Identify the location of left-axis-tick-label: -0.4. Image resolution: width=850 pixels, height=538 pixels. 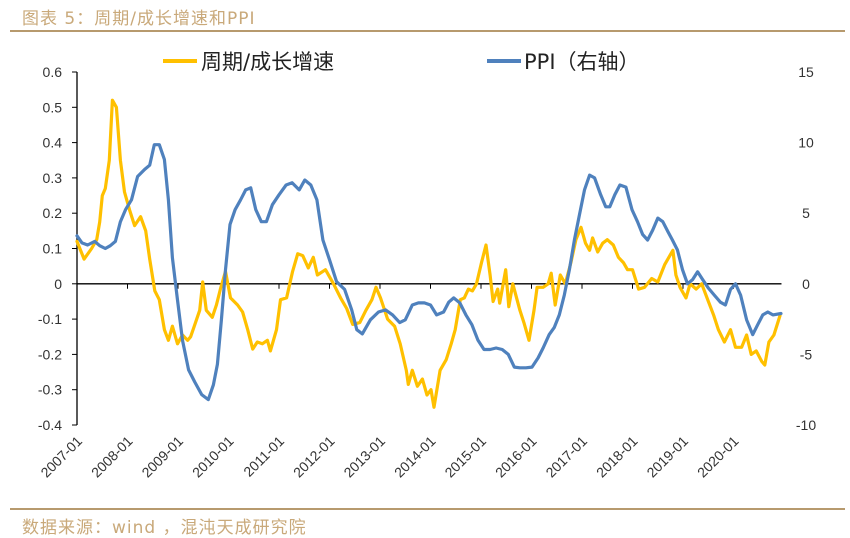
(50, 425).